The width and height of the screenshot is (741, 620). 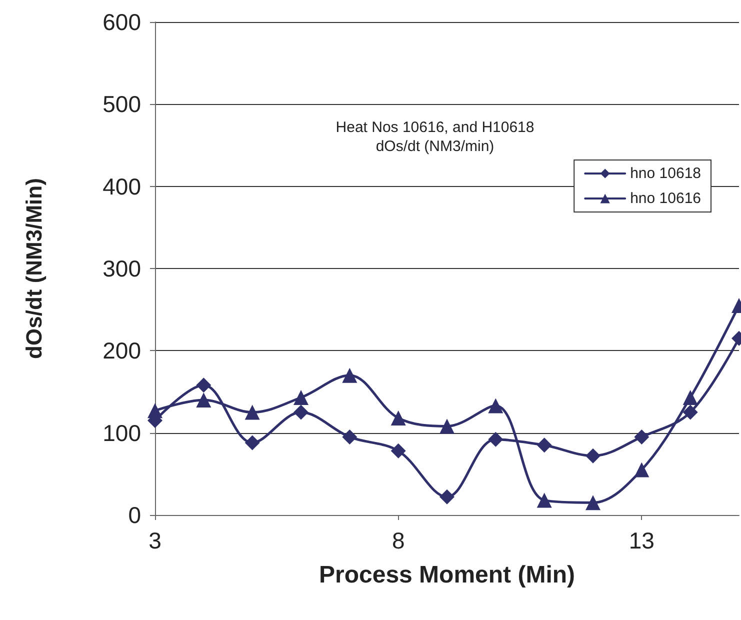 I want to click on y-axis-title: dOs/dt (NM3/Min), so click(x=34, y=268).